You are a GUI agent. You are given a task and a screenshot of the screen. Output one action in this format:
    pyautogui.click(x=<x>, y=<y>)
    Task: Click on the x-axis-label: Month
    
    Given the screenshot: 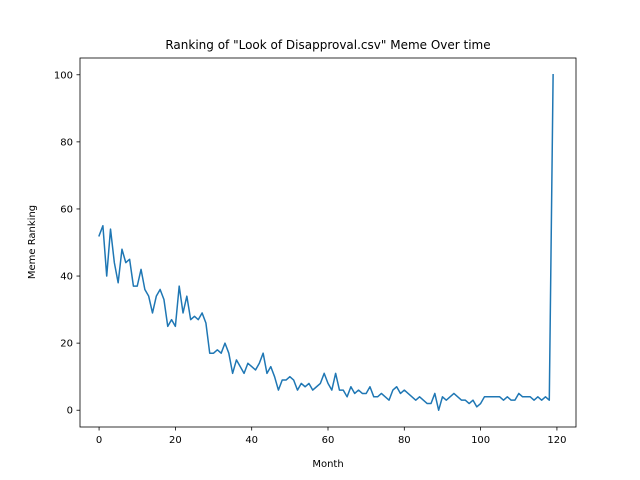 What is the action you would take?
    pyautogui.click(x=327, y=464)
    